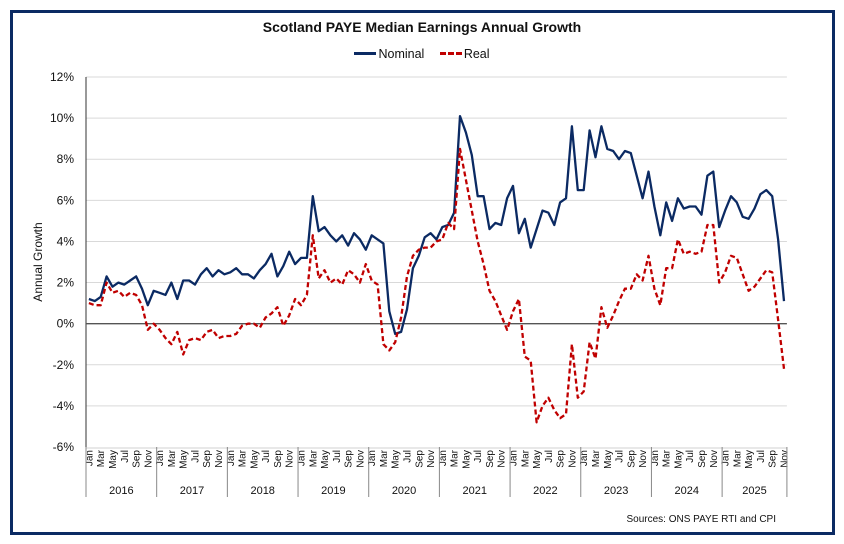  Describe the element at coordinates (262, 491) in the screenshot. I see `year-label: 2018` at that location.